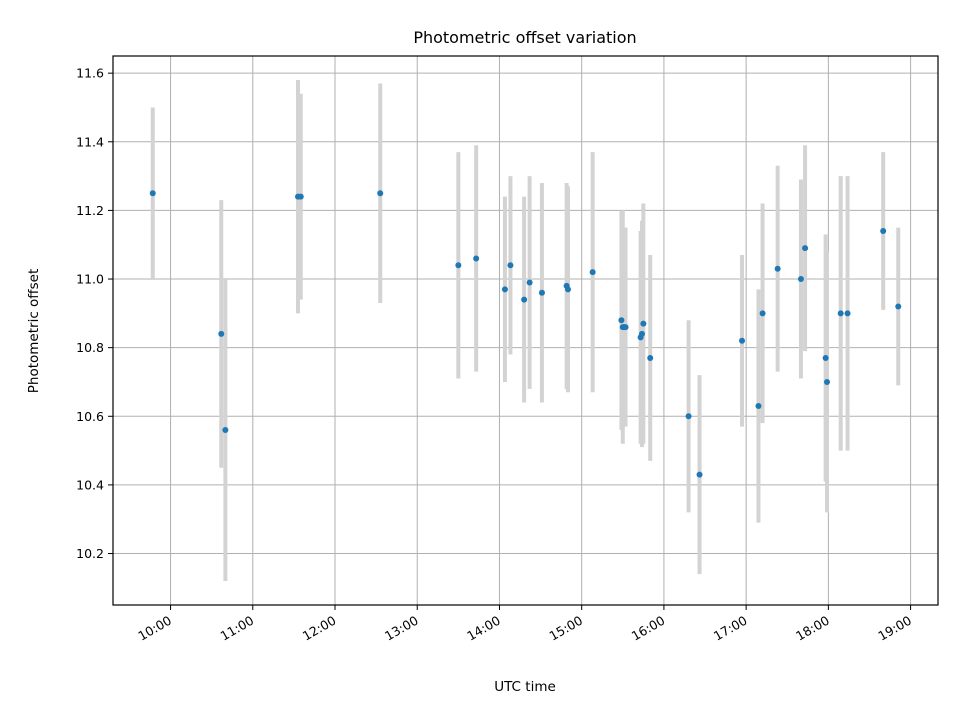 The image size is (960, 720). What do you see at coordinates (34, 331) in the screenshot?
I see `y-axis-label: Photometric offset` at bounding box center [34, 331].